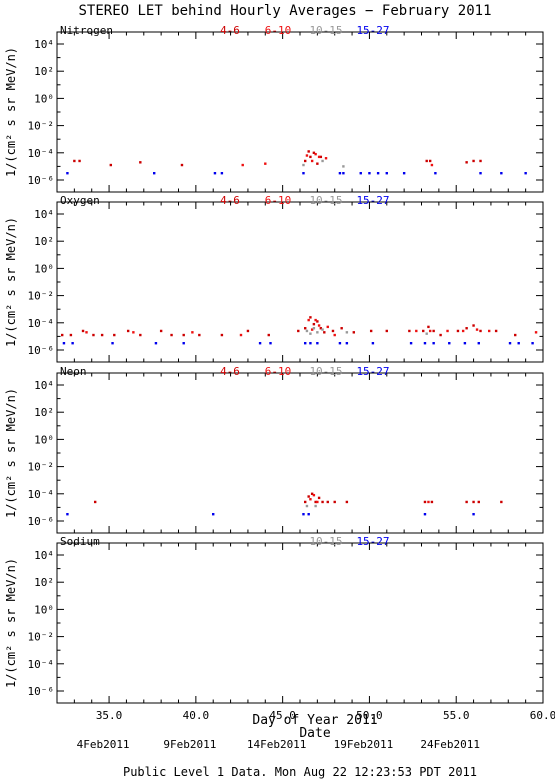 The image size is (555, 780). What do you see at coordinates (456, 715) in the screenshot?
I see `x-tick-label: 55.0` at bounding box center [456, 715].